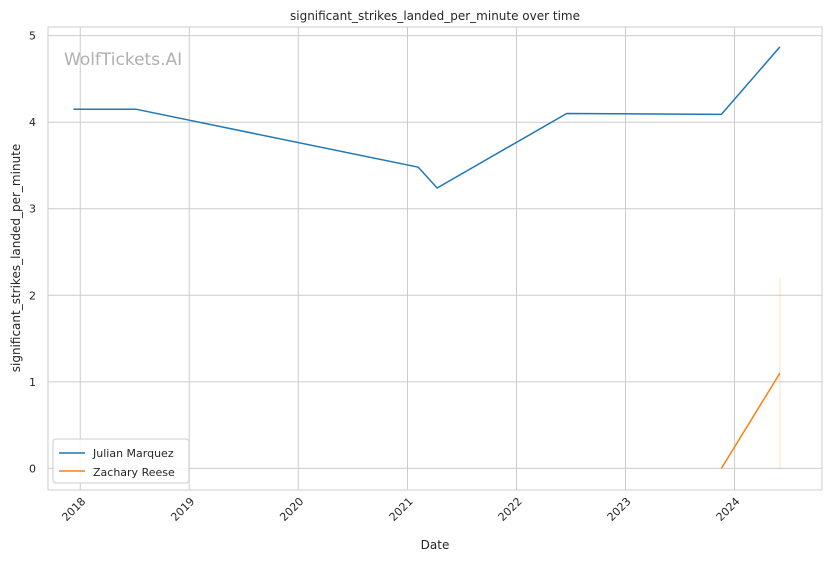  What do you see at coordinates (123, 60) in the screenshot?
I see `watermark: WolfTickets.AI` at bounding box center [123, 60].